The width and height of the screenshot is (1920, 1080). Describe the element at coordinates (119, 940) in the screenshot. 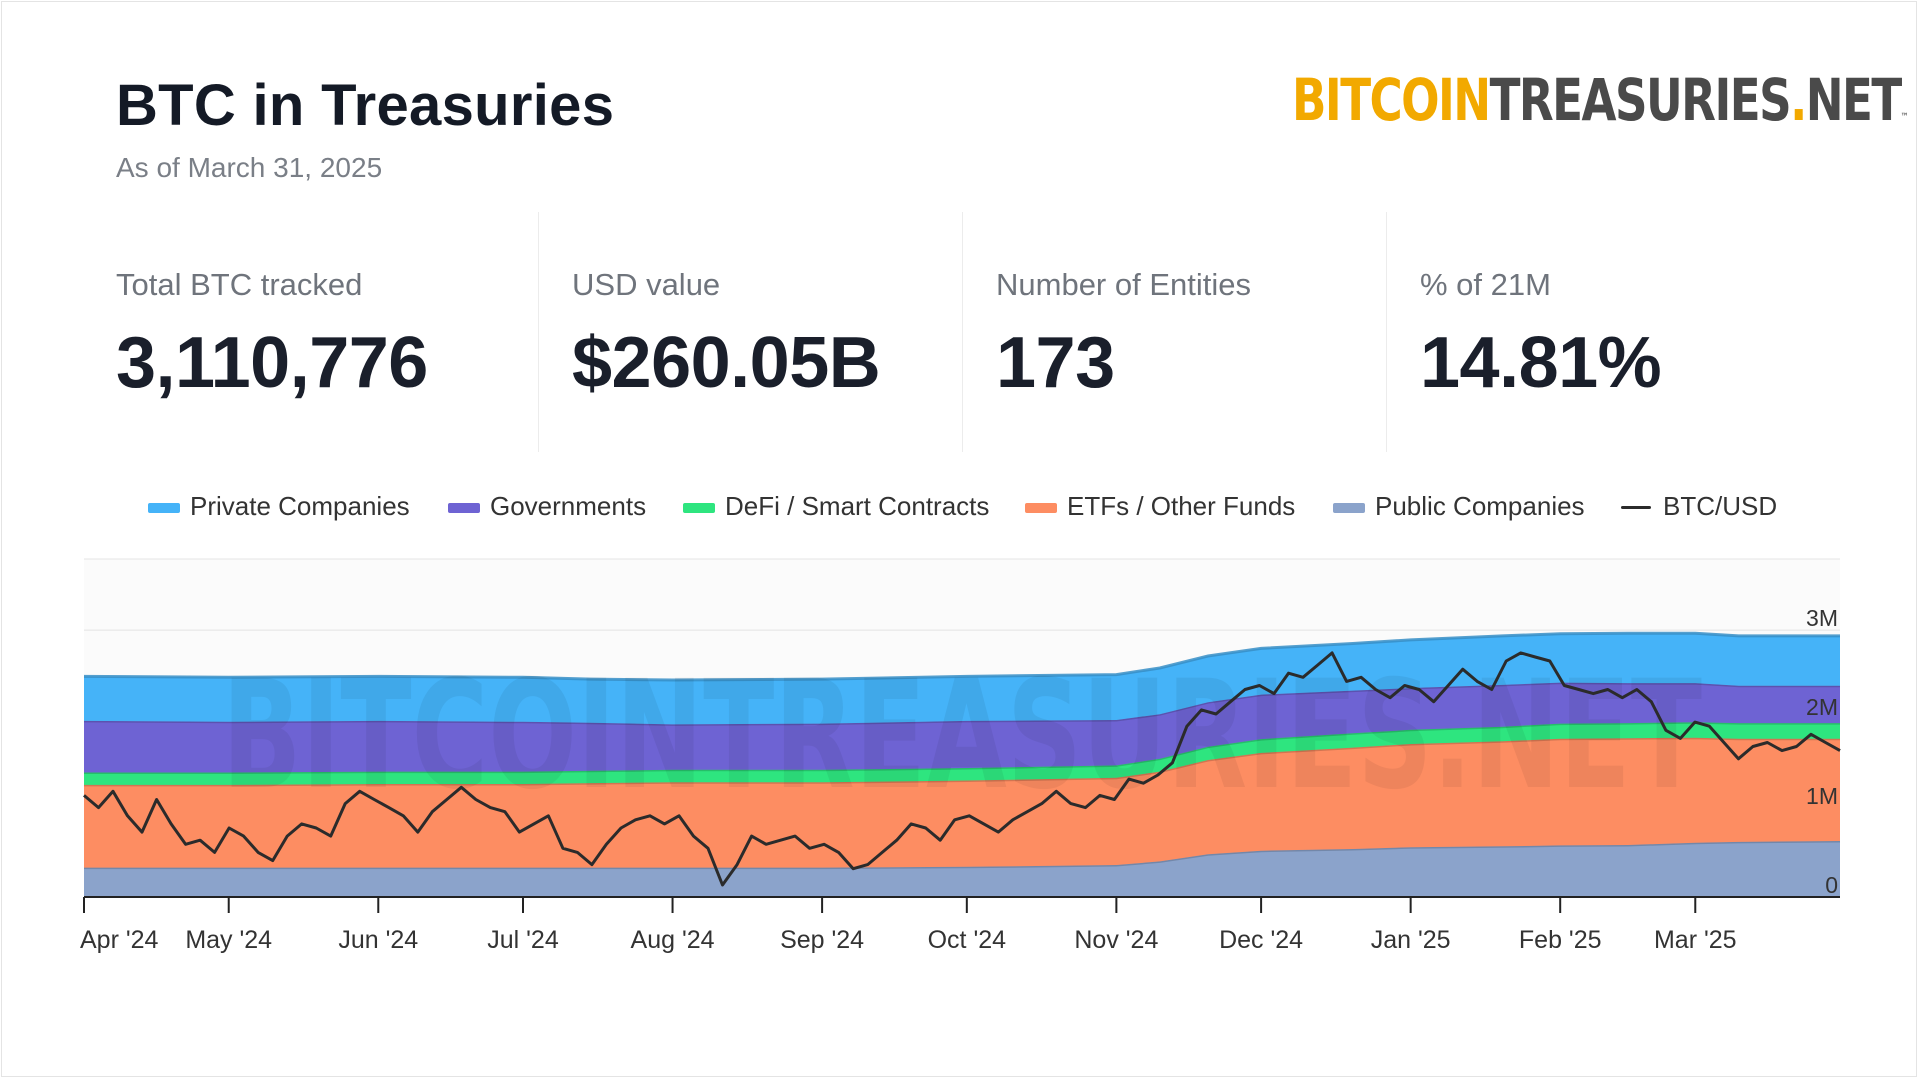

I see `x-tick-label: Apr '24` at that location.